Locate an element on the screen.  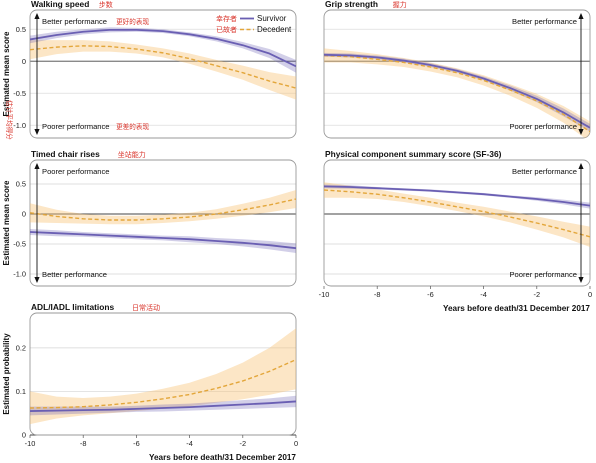
panel-title: Walking speed is located at coordinates (60, 4).